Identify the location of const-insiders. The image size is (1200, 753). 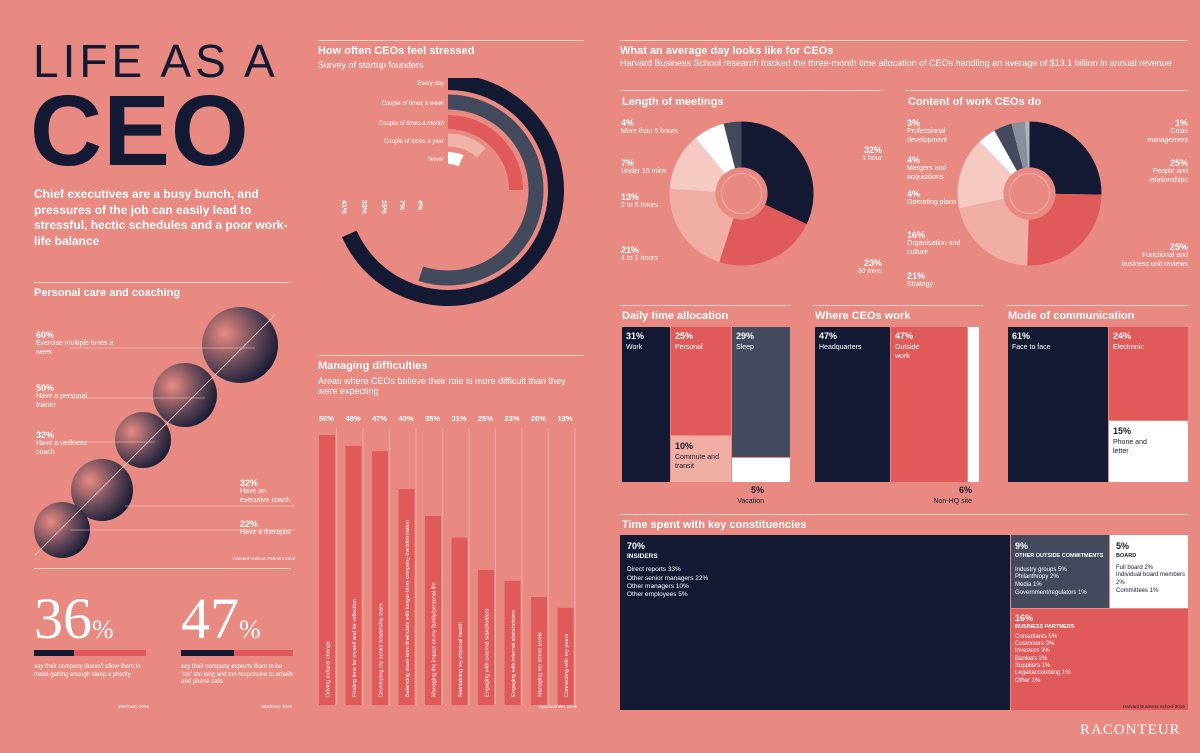
(815, 622).